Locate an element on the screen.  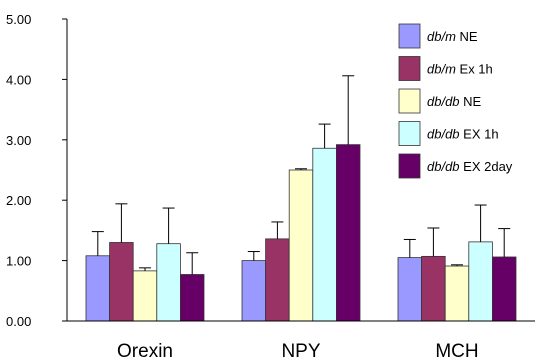
x-tick-label: Orexin is located at coordinates (145, 351).